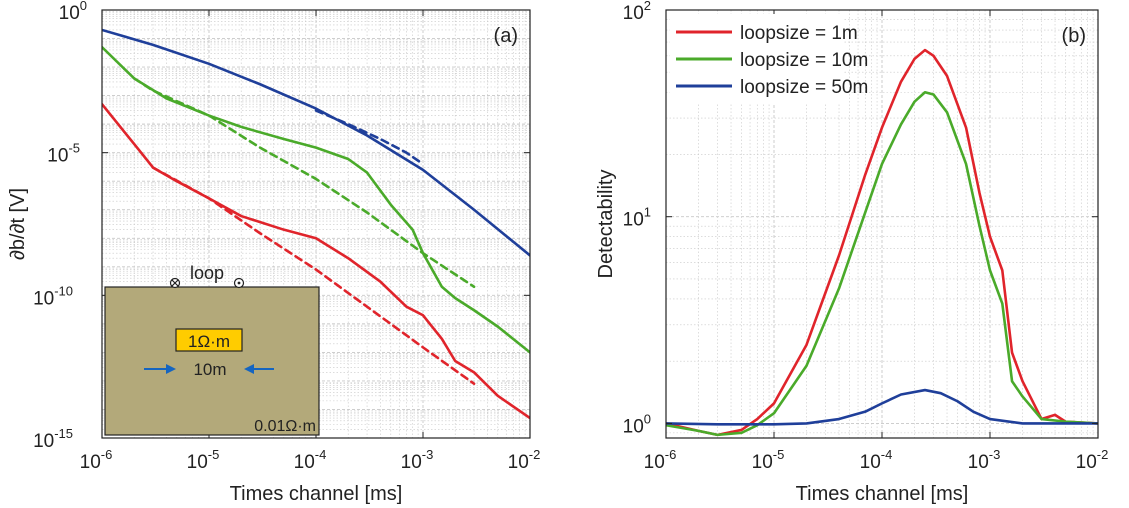 This screenshot has height=508, width=1129. Describe the element at coordinates (647, 6) in the screenshot. I see `y-tick-exp: 2` at that location.